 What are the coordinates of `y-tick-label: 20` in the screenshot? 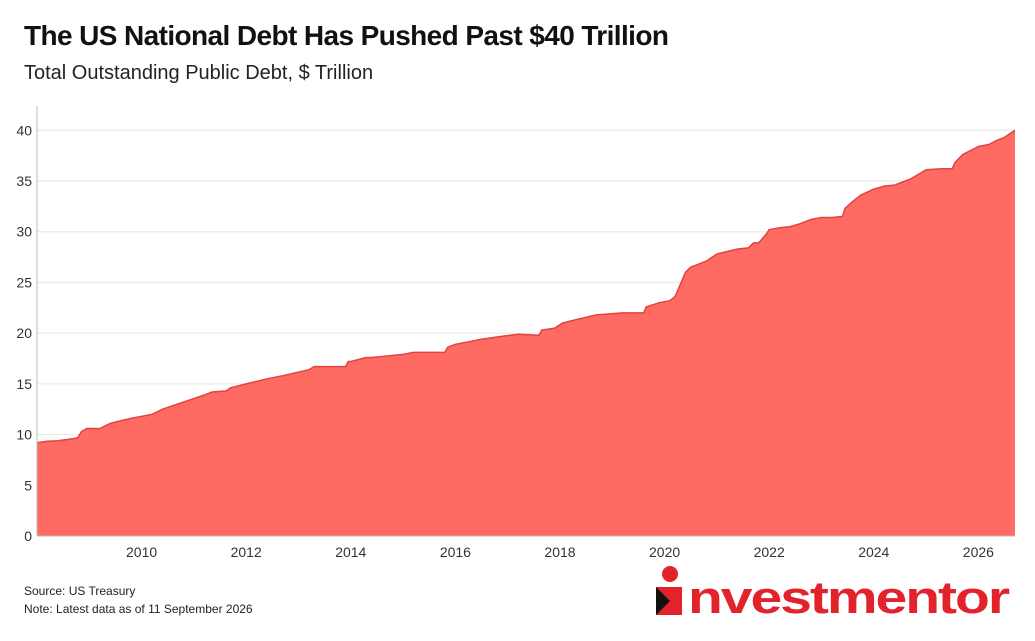 It's located at (24, 333).